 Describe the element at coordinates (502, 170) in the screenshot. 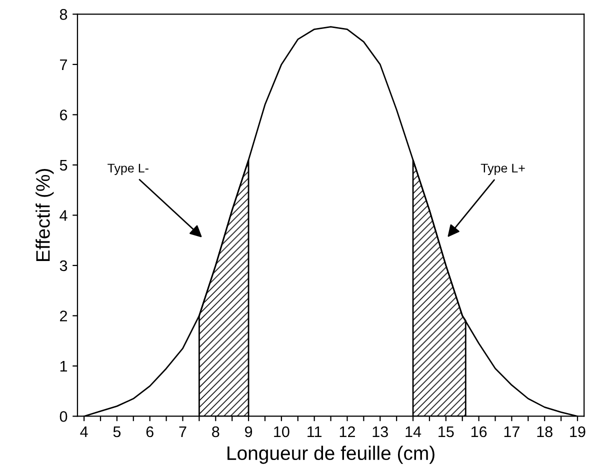

I see `annotation: Type L+` at that location.